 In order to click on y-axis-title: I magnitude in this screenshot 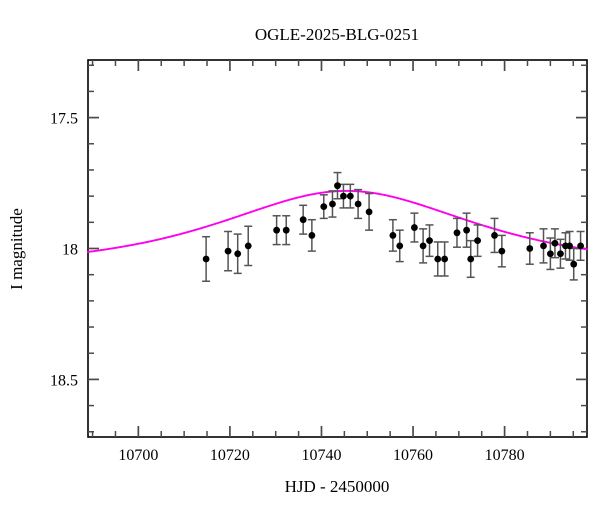, I will do `click(16, 249)`.